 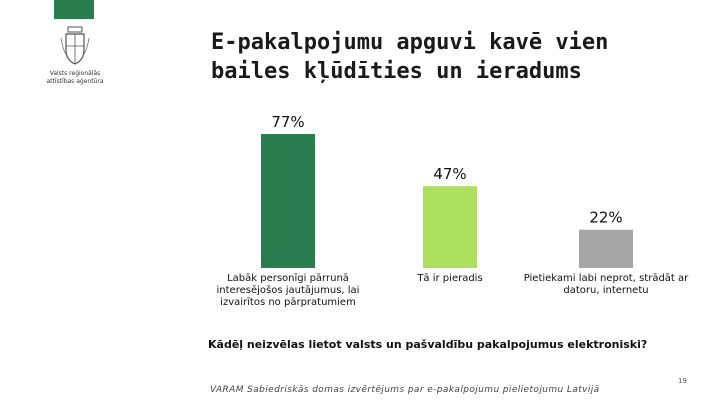 I want to click on agency-logo: Valsts reģionālās attīstības aģentūra, so click(x=75, y=57).